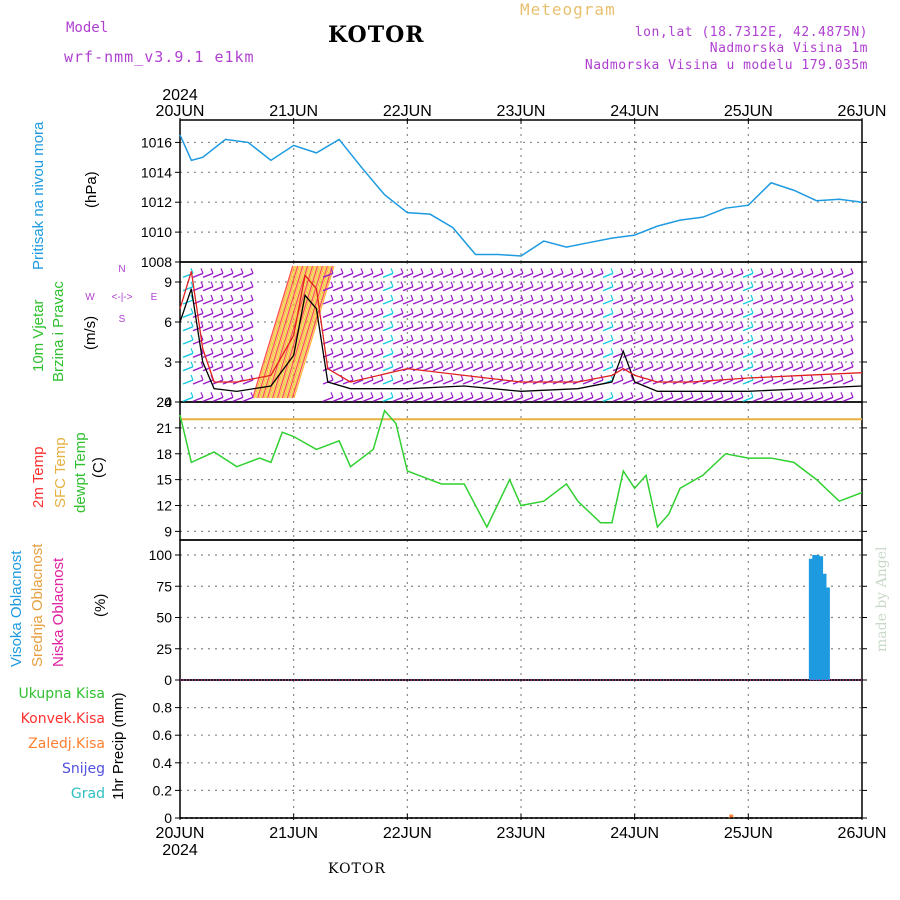 The image size is (900, 900). I want to click on altitude-label: Nadmorska Visina 1m, so click(788, 48).